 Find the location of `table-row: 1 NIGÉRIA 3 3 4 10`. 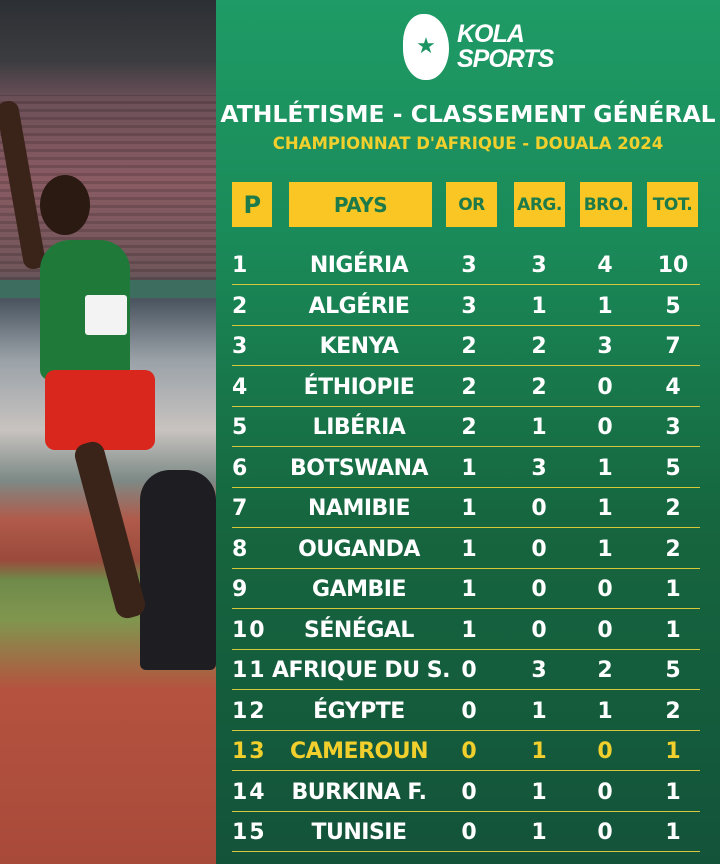

table-row: 1 NIGÉRIA 3 3 4 10 is located at coordinates (466, 265).